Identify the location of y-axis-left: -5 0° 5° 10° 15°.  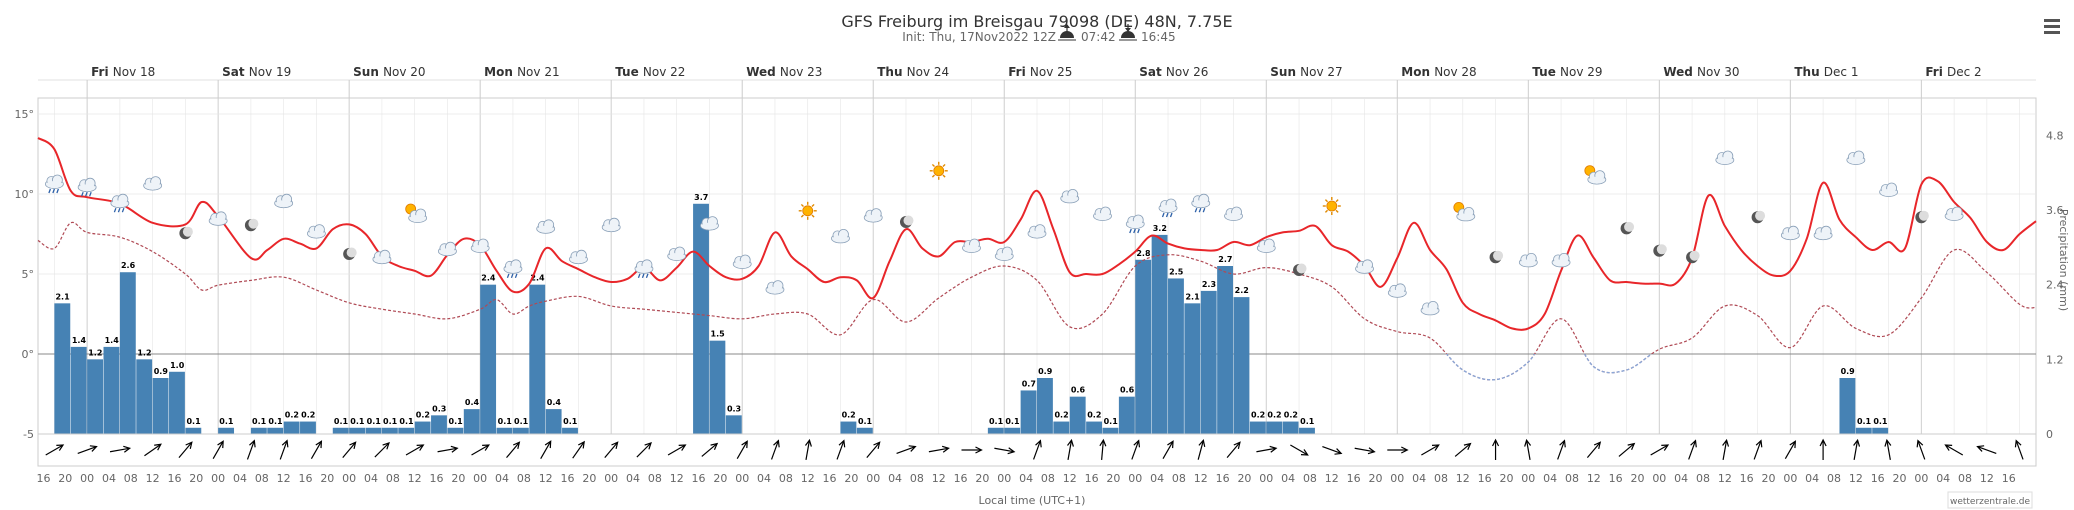
(25, 274).